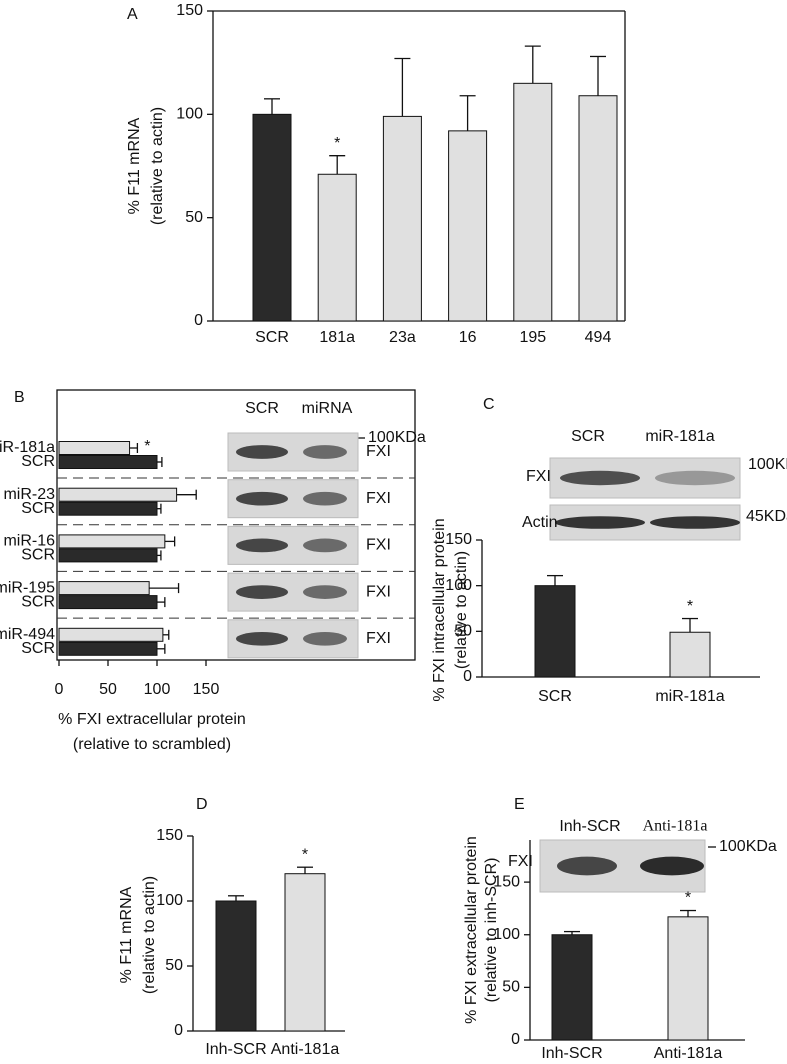 This screenshot has height=1064, width=787. I want to click on x-axis-label: (relative to scrambled), so click(152, 744).